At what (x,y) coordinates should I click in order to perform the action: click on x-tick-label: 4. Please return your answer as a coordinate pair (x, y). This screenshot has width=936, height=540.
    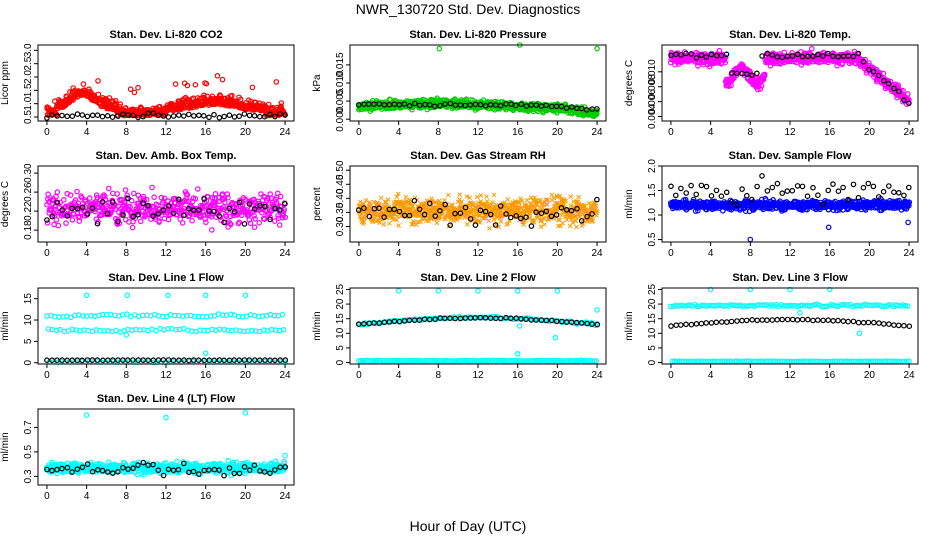
    Looking at the image, I should click on (711, 253).